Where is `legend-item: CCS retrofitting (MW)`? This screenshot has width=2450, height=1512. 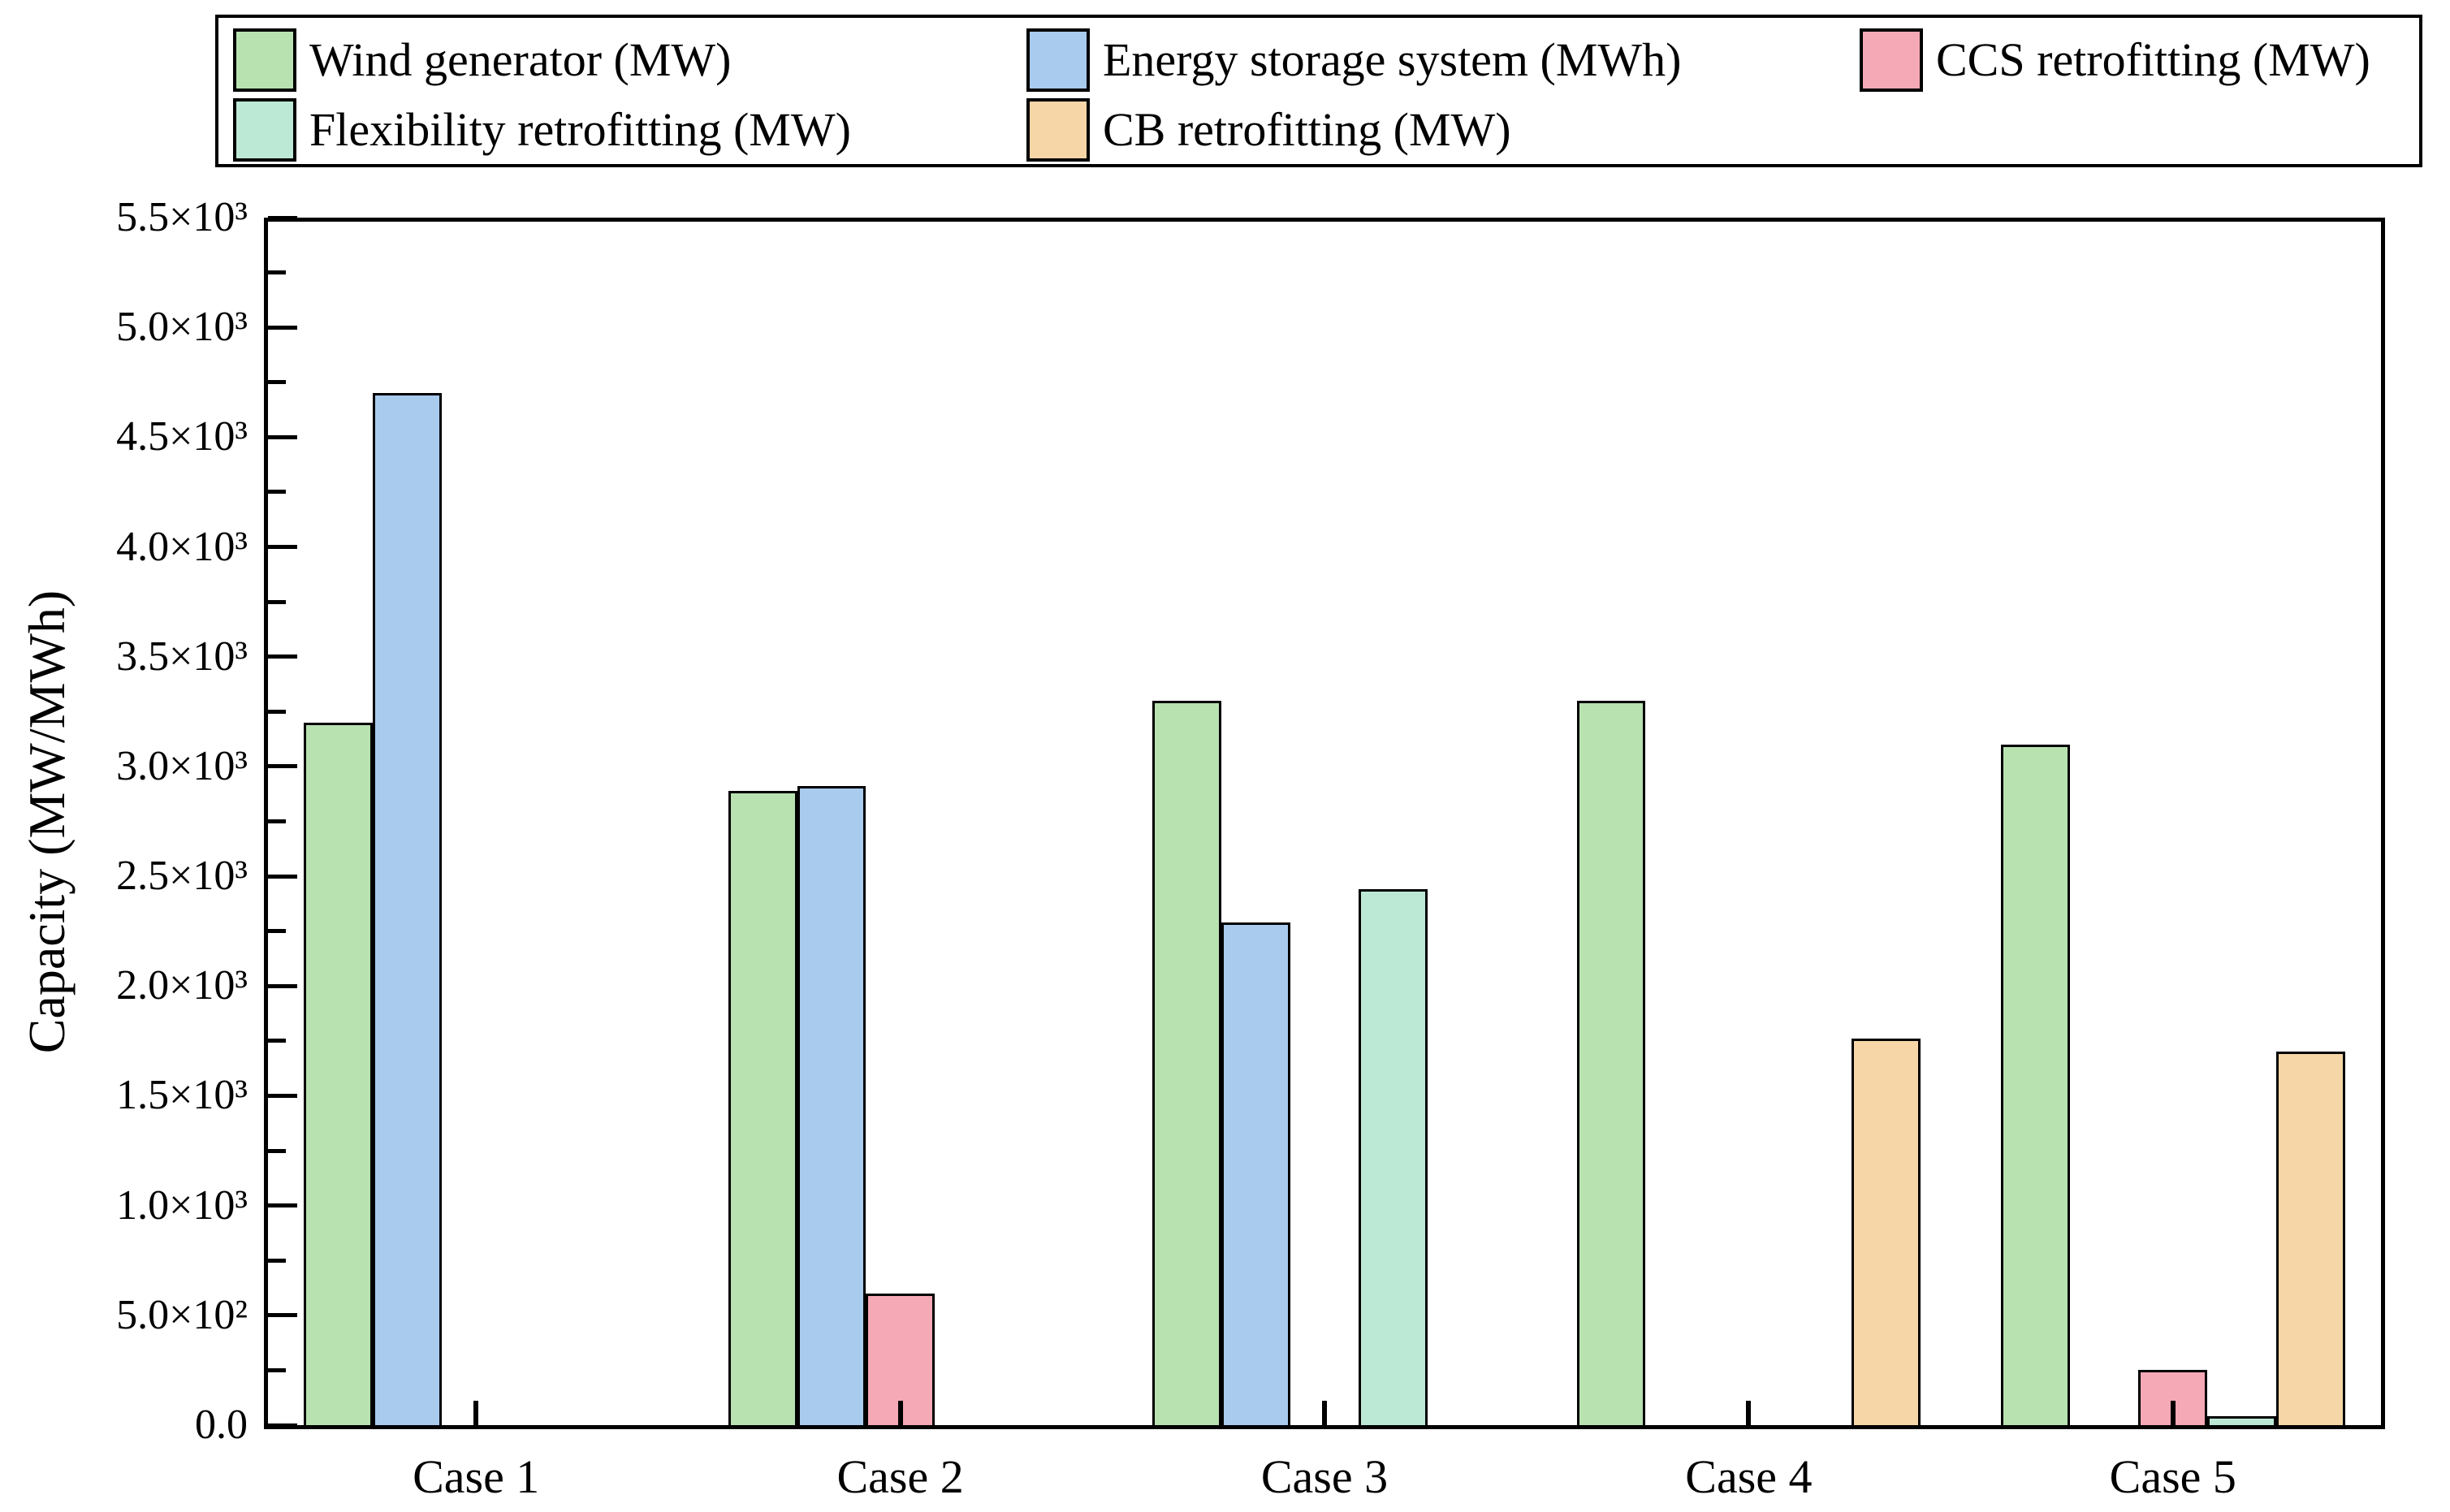 legend-item: CCS retrofitting (MW) is located at coordinates (2115, 60).